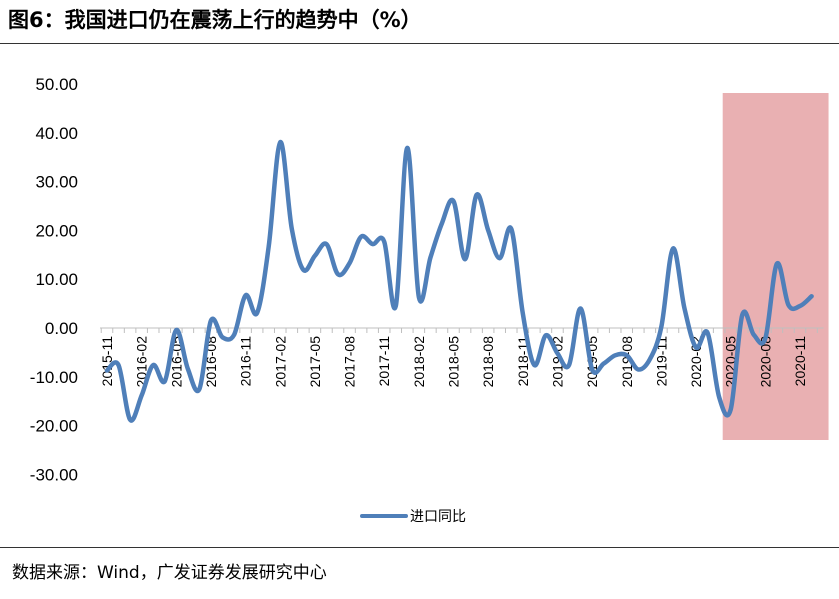  Describe the element at coordinates (350, 362) in the screenshot. I see `x-tick-label: 2017-08` at that location.